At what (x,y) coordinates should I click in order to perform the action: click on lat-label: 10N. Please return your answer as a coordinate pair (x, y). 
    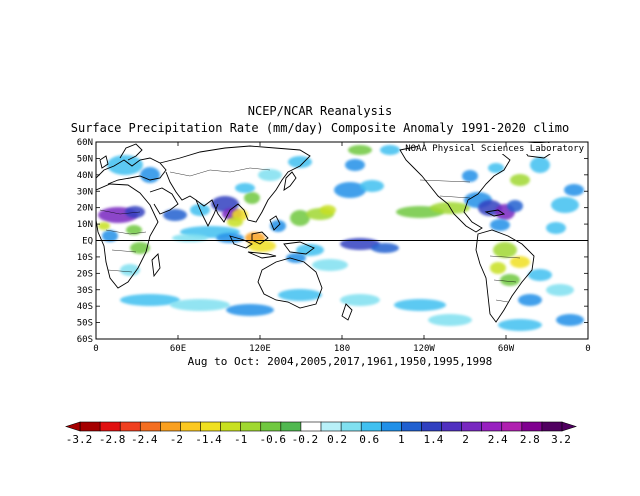
    Looking at the image, I should click on (85, 225).